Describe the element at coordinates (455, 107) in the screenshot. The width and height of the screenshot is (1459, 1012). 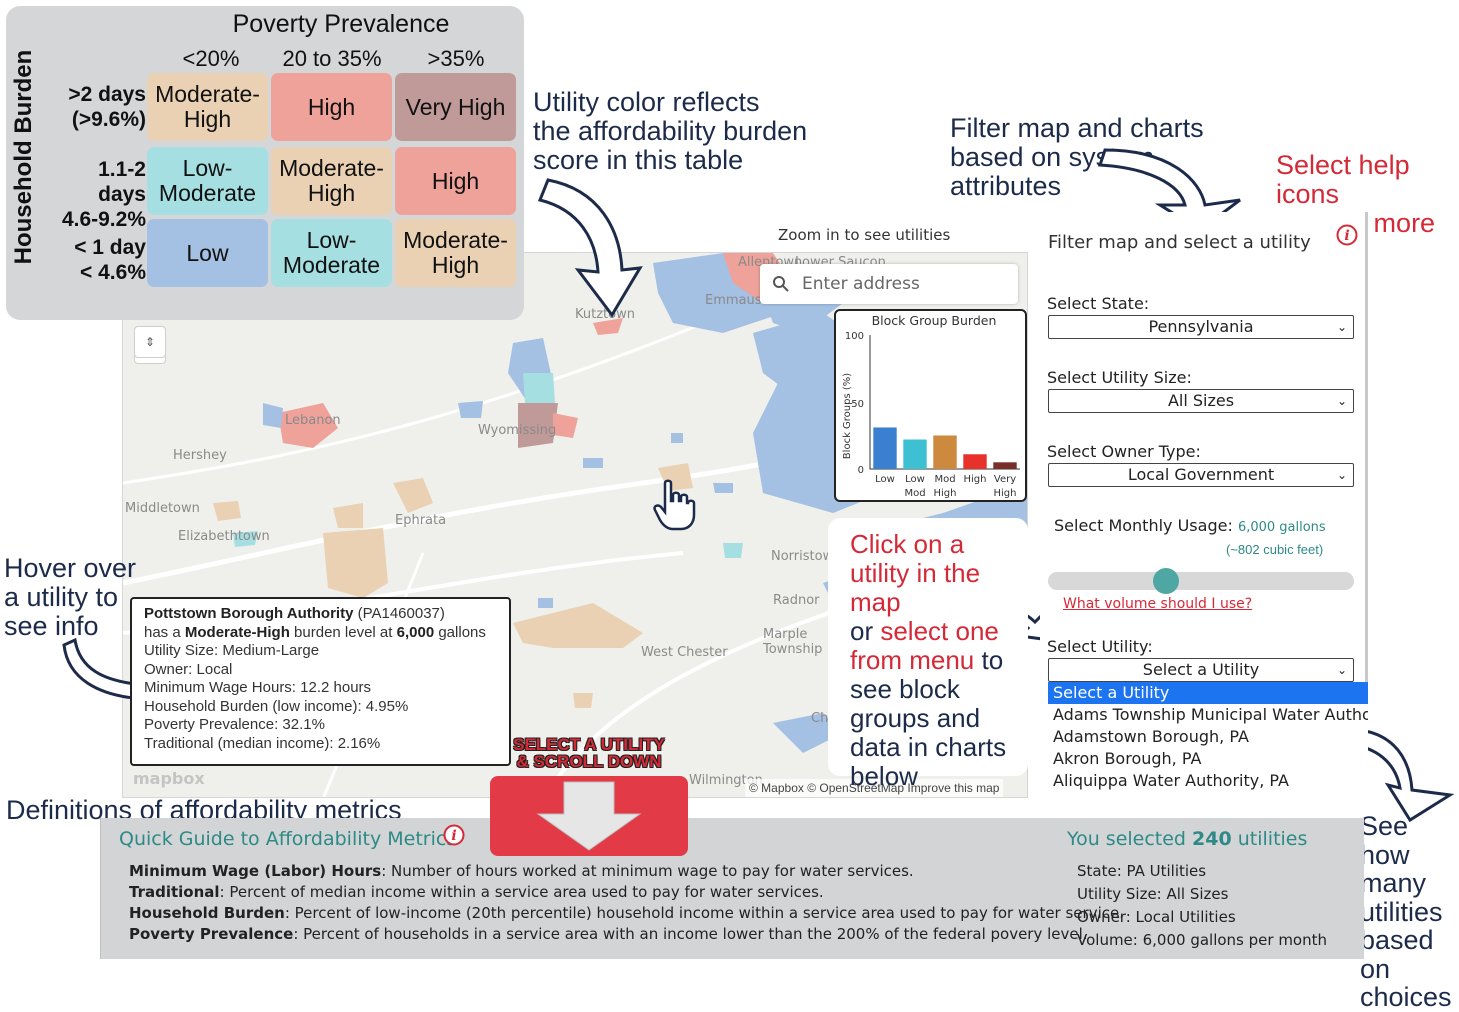
I see `table-cell: Very High` at that location.